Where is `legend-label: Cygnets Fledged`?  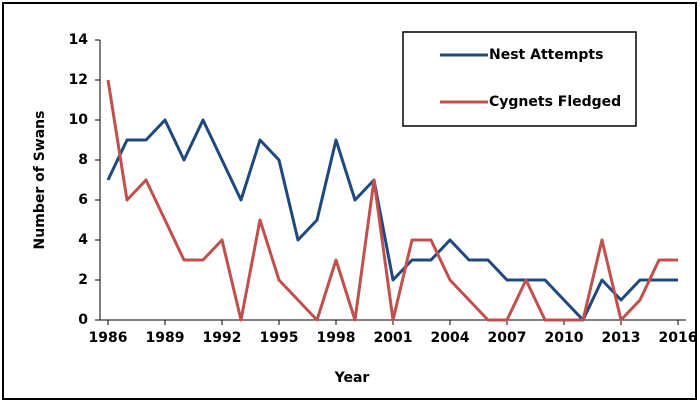
legend-label: Cygnets Fledged is located at coordinates (555, 102).